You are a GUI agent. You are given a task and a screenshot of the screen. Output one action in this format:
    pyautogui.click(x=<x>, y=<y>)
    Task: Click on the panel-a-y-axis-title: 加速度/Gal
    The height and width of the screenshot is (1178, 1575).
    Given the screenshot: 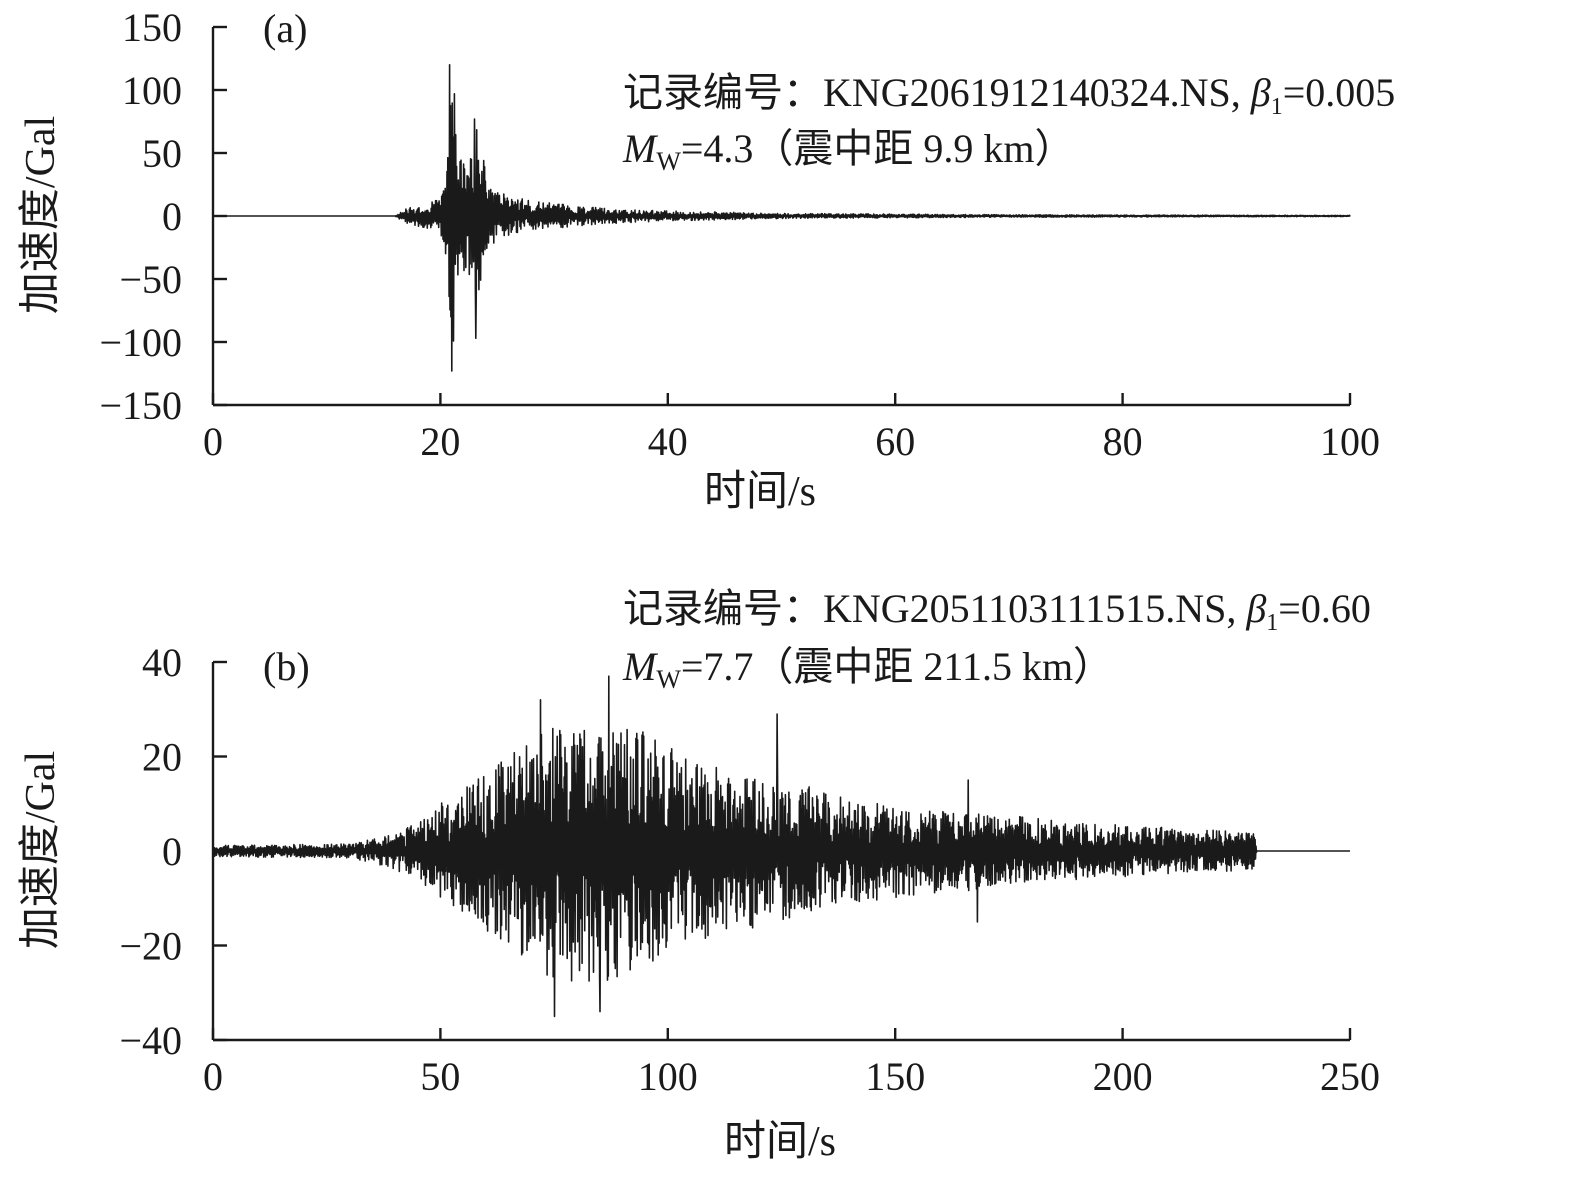 What is the action you would take?
    pyautogui.click(x=41, y=215)
    